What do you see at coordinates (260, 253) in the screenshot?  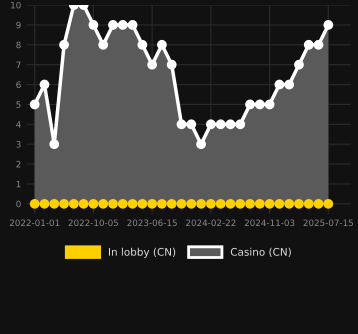 I see `legend-label: Casino (CN)` at bounding box center [260, 253].